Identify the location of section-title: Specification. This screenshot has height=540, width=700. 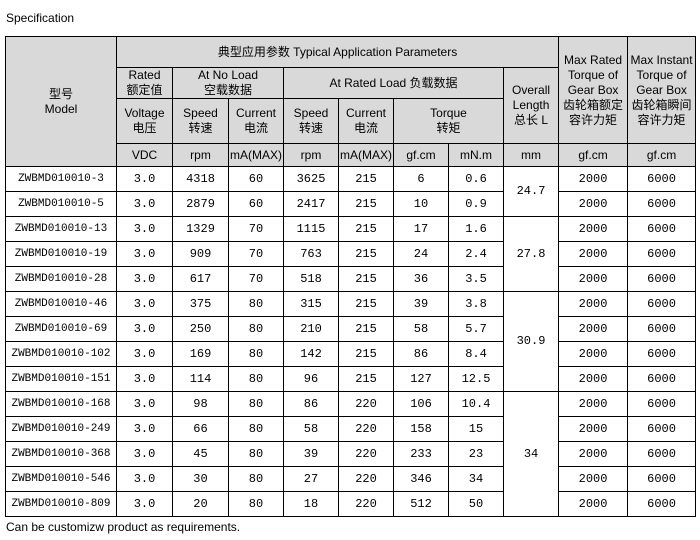
(40, 18).